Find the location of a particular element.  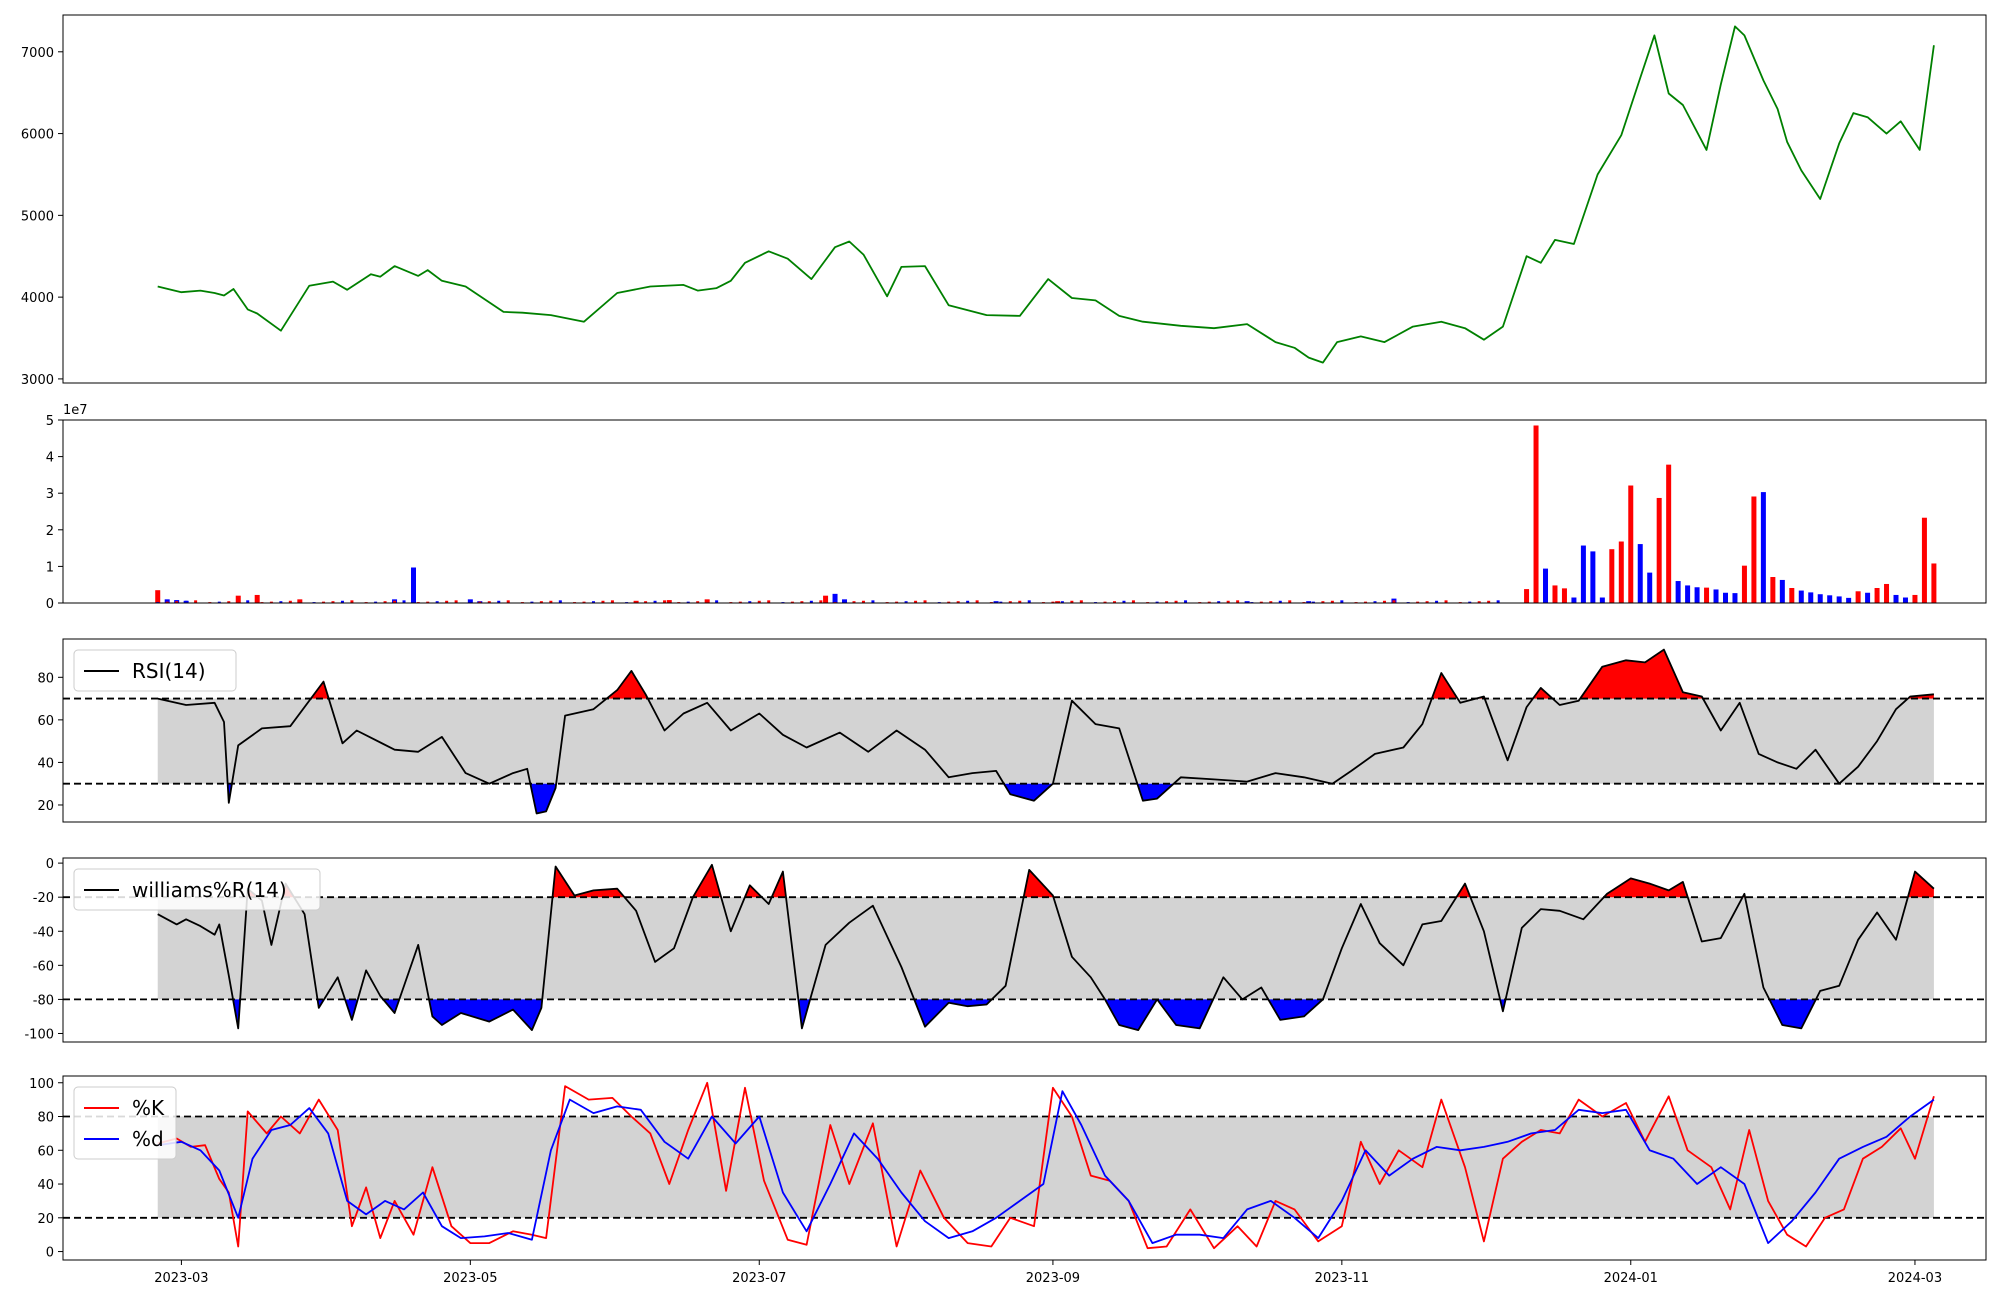

d-line is located at coordinates (1046, 1167).